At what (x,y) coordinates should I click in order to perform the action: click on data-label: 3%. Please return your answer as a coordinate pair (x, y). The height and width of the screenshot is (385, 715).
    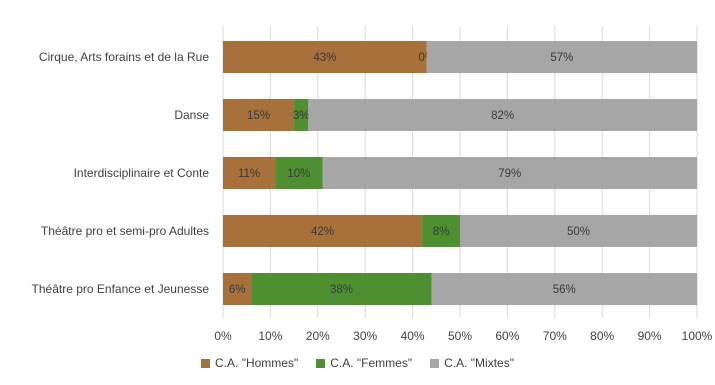
    Looking at the image, I should click on (301, 116).